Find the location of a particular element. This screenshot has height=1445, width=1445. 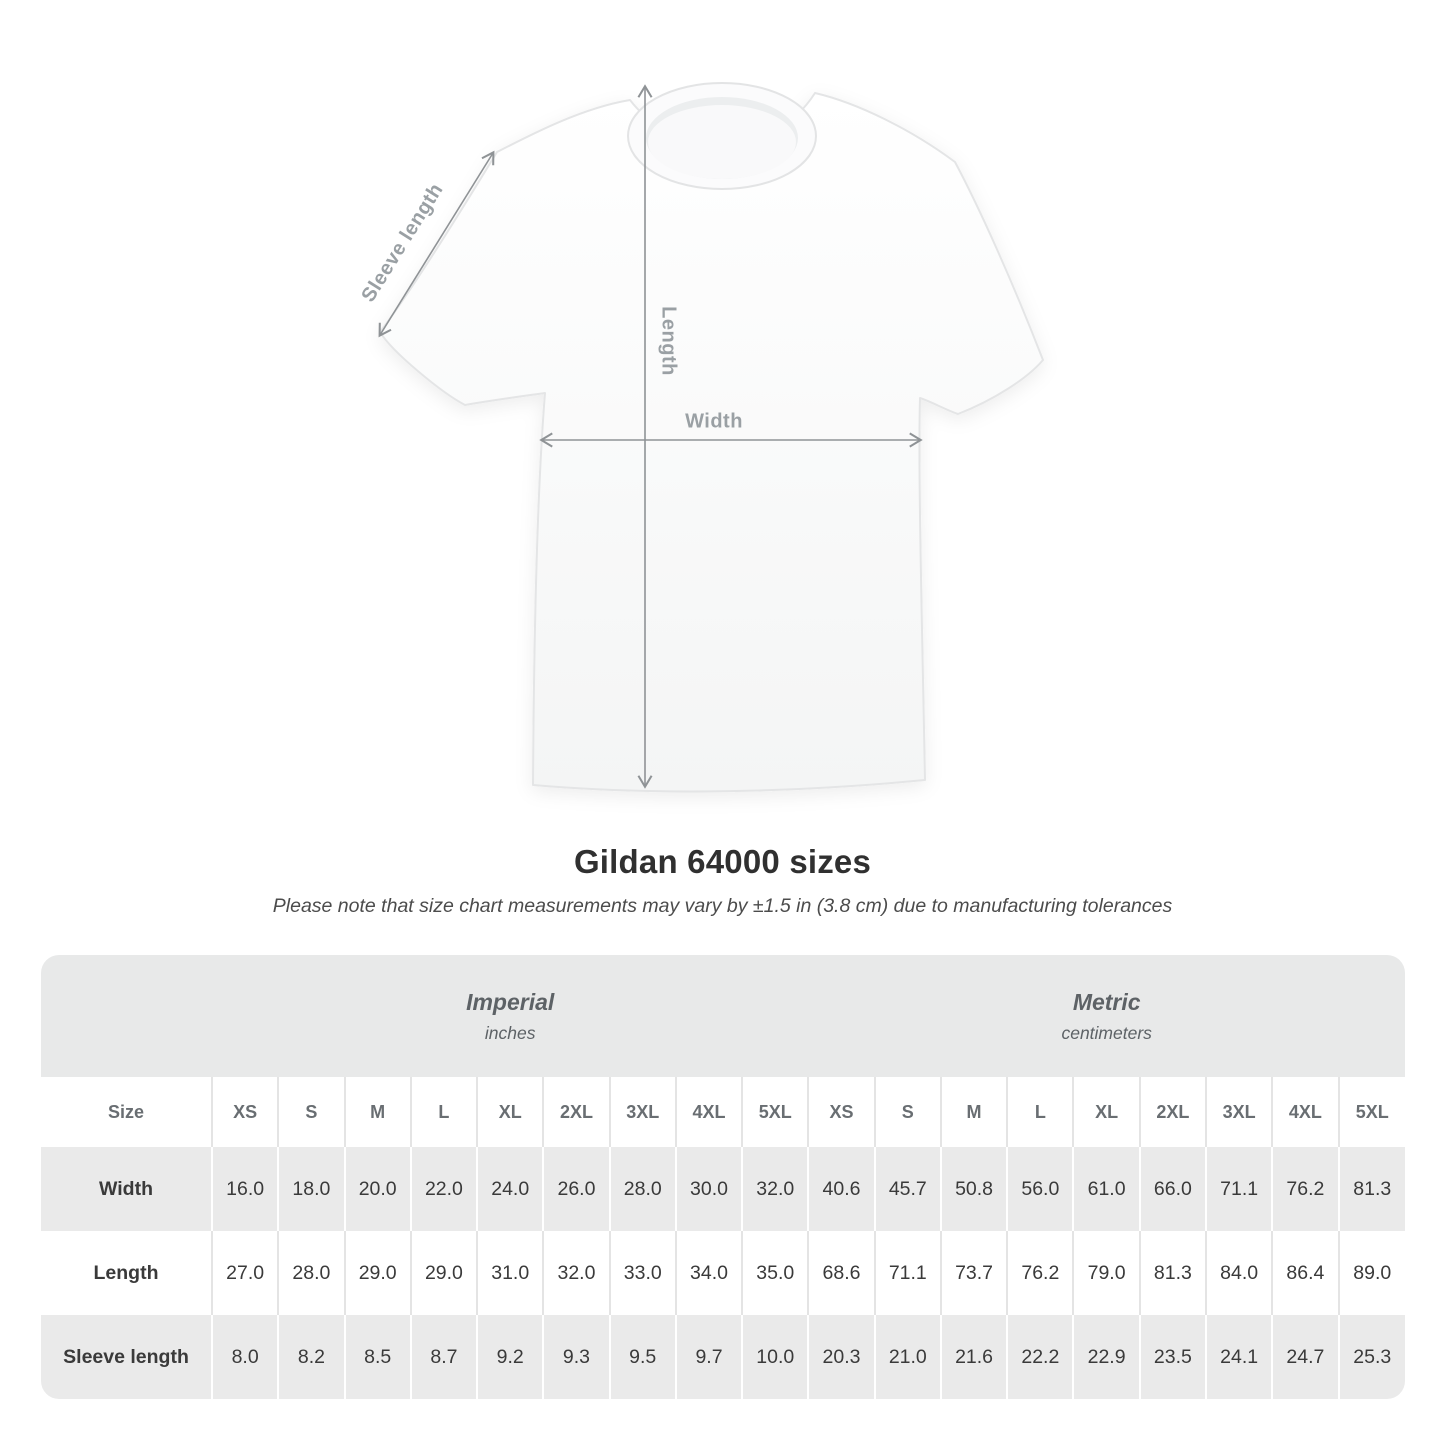

width-label: Width is located at coordinates (714, 421).